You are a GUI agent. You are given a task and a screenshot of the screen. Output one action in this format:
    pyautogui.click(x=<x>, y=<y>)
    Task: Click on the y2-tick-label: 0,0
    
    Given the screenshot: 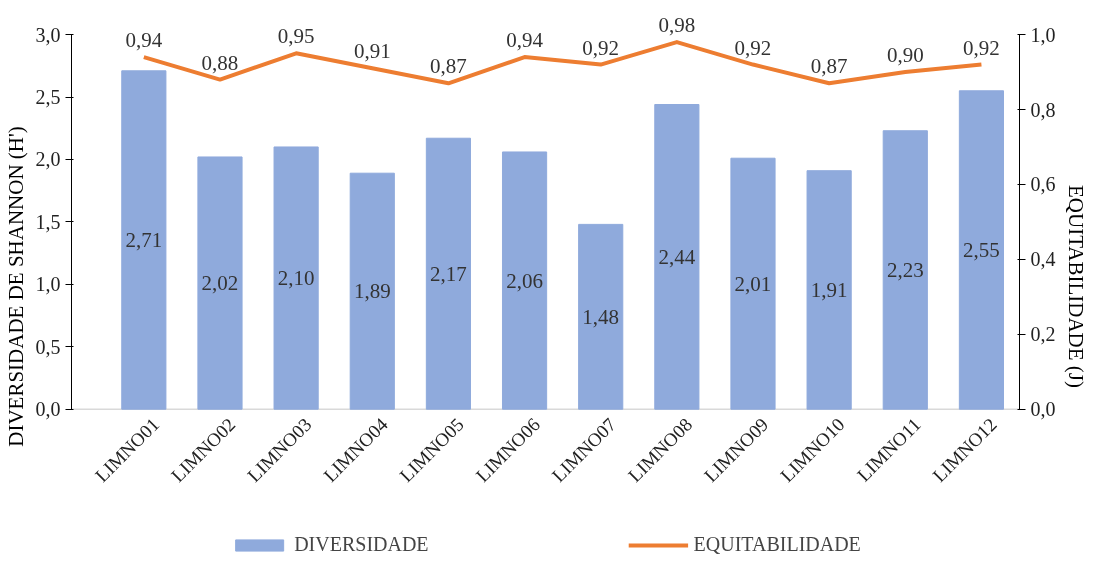 What is the action you would take?
    pyautogui.click(x=1043, y=409)
    